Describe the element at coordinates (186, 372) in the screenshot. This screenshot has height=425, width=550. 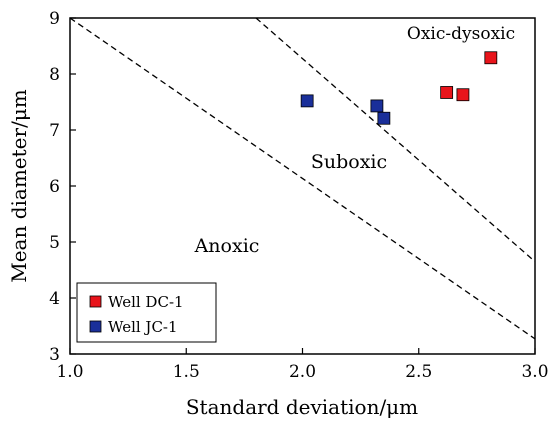
I see `x-tick-label: 1.5` at that location.